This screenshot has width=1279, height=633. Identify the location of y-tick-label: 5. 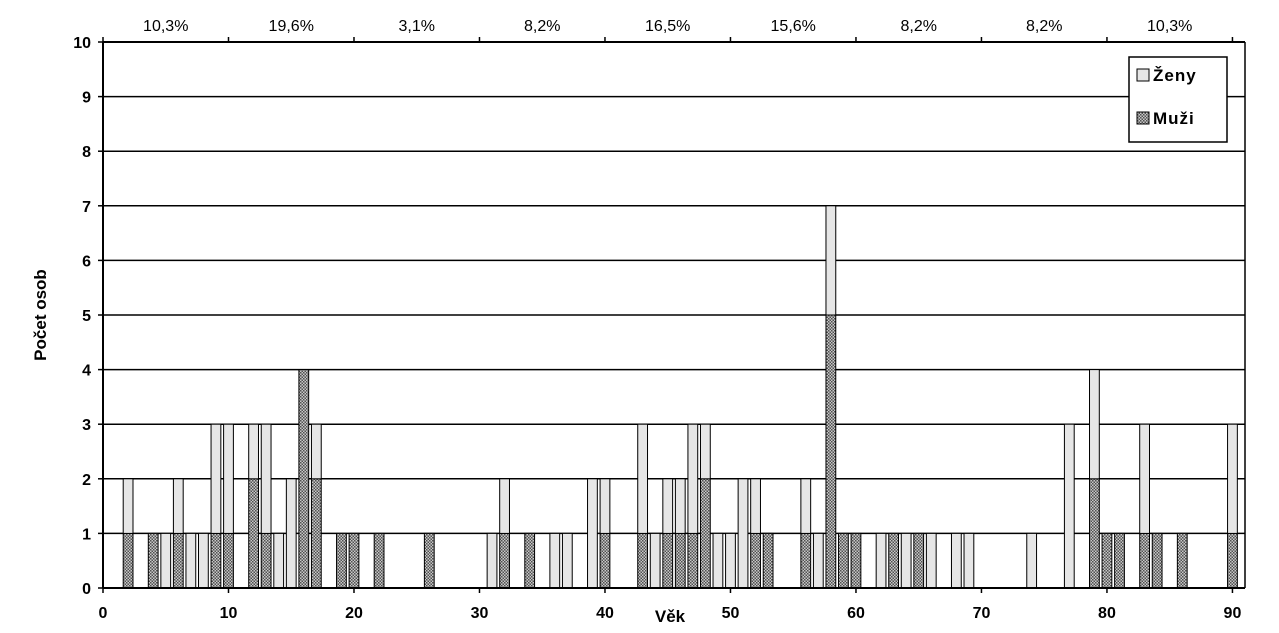
(86, 316).